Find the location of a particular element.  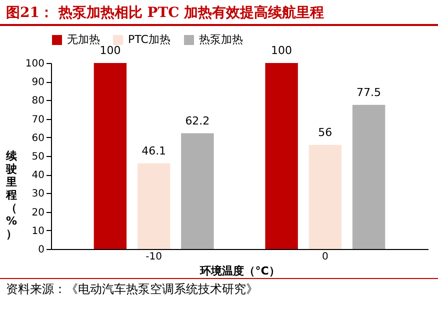

chart-title: 图21： 热泵加热相比 PTC 加热有效提高续航里程 is located at coordinates (219, 13).